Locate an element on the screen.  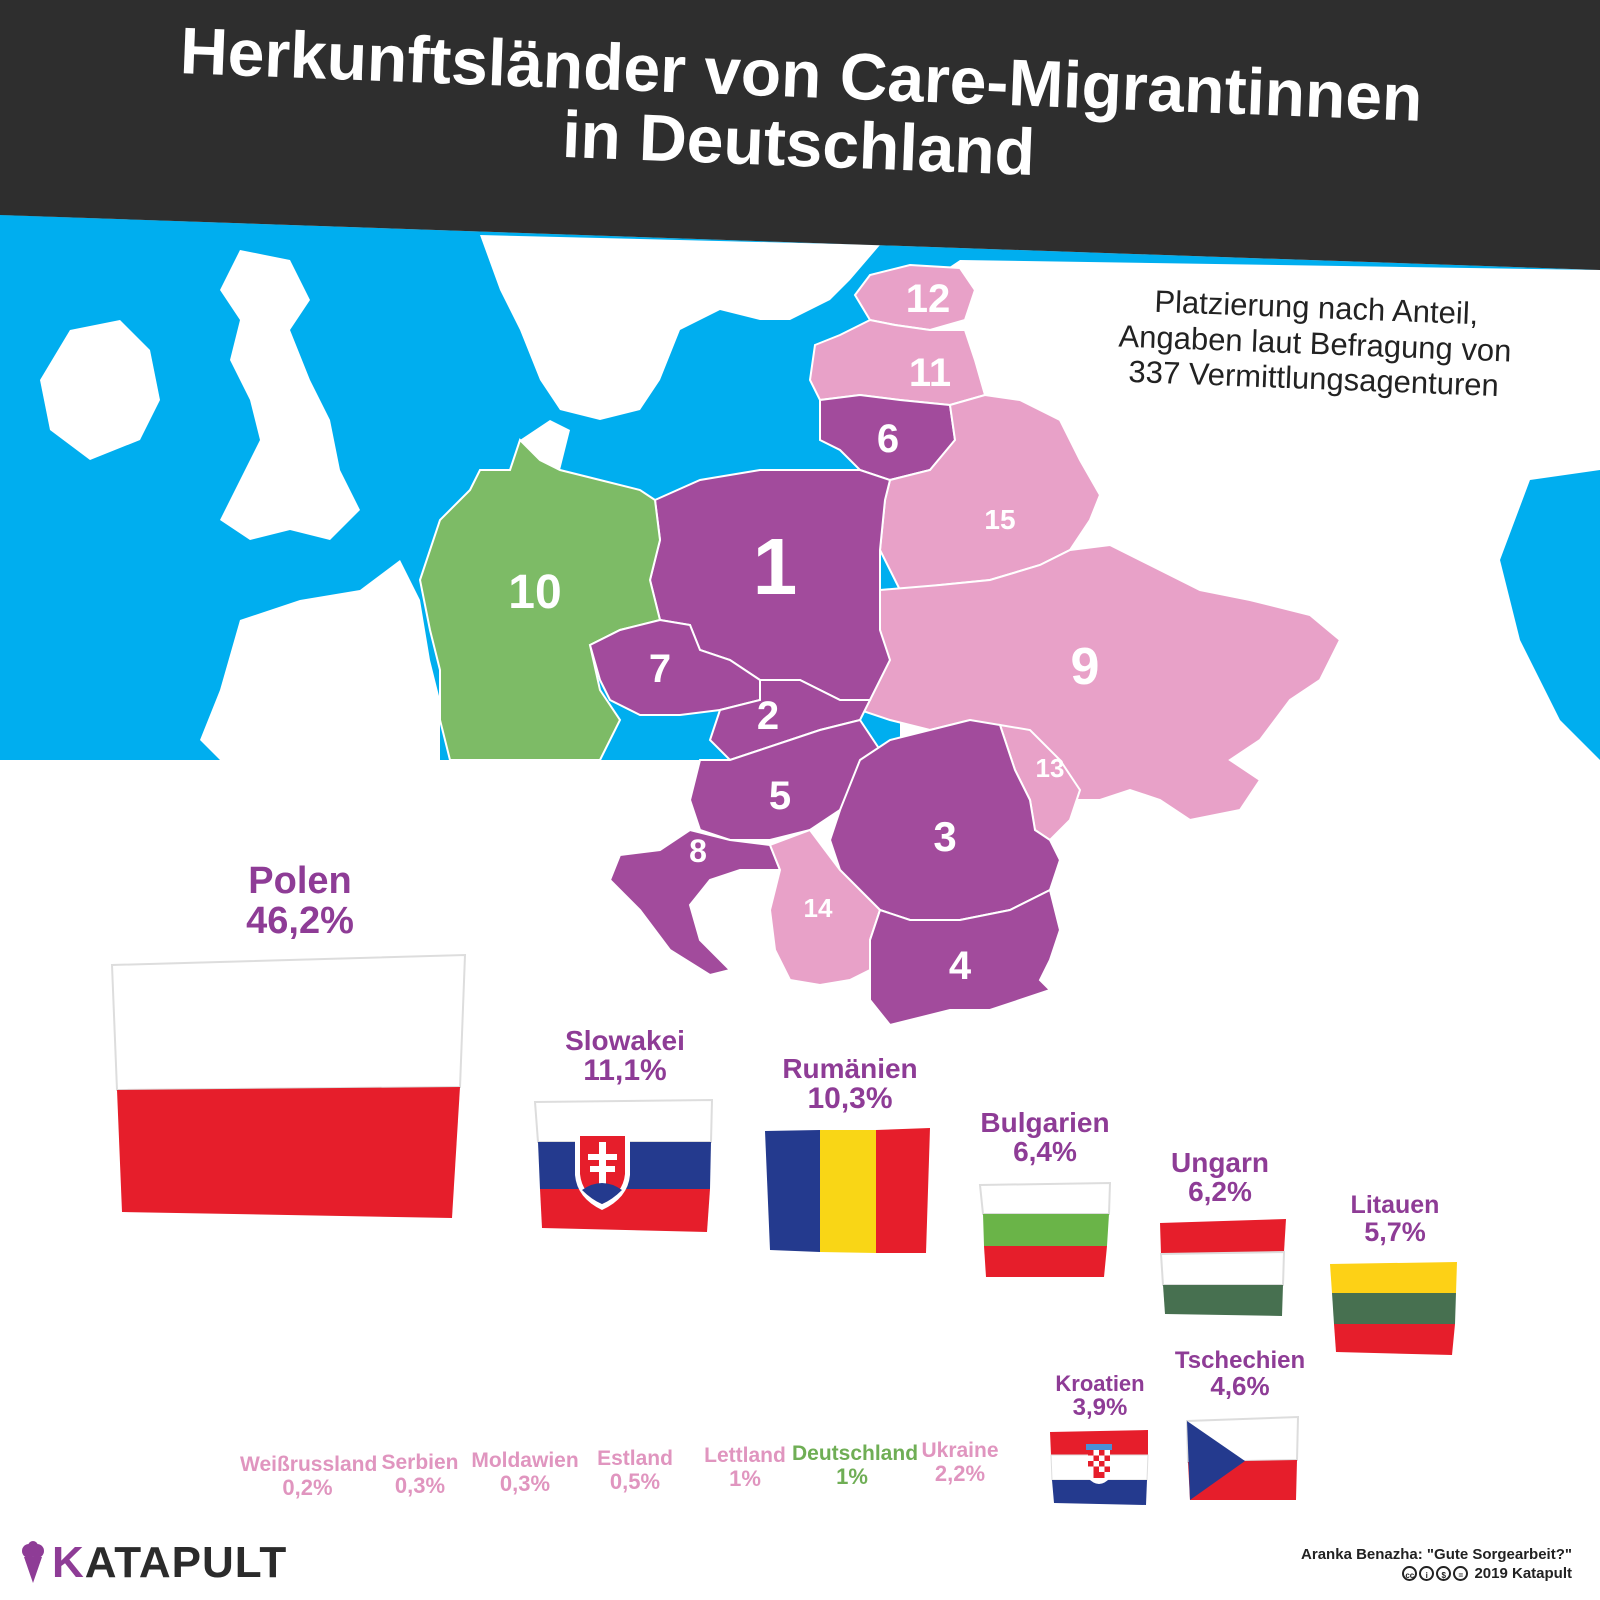
label-ungarn: Ungarn 6,2% is located at coordinates (1220, 1177).